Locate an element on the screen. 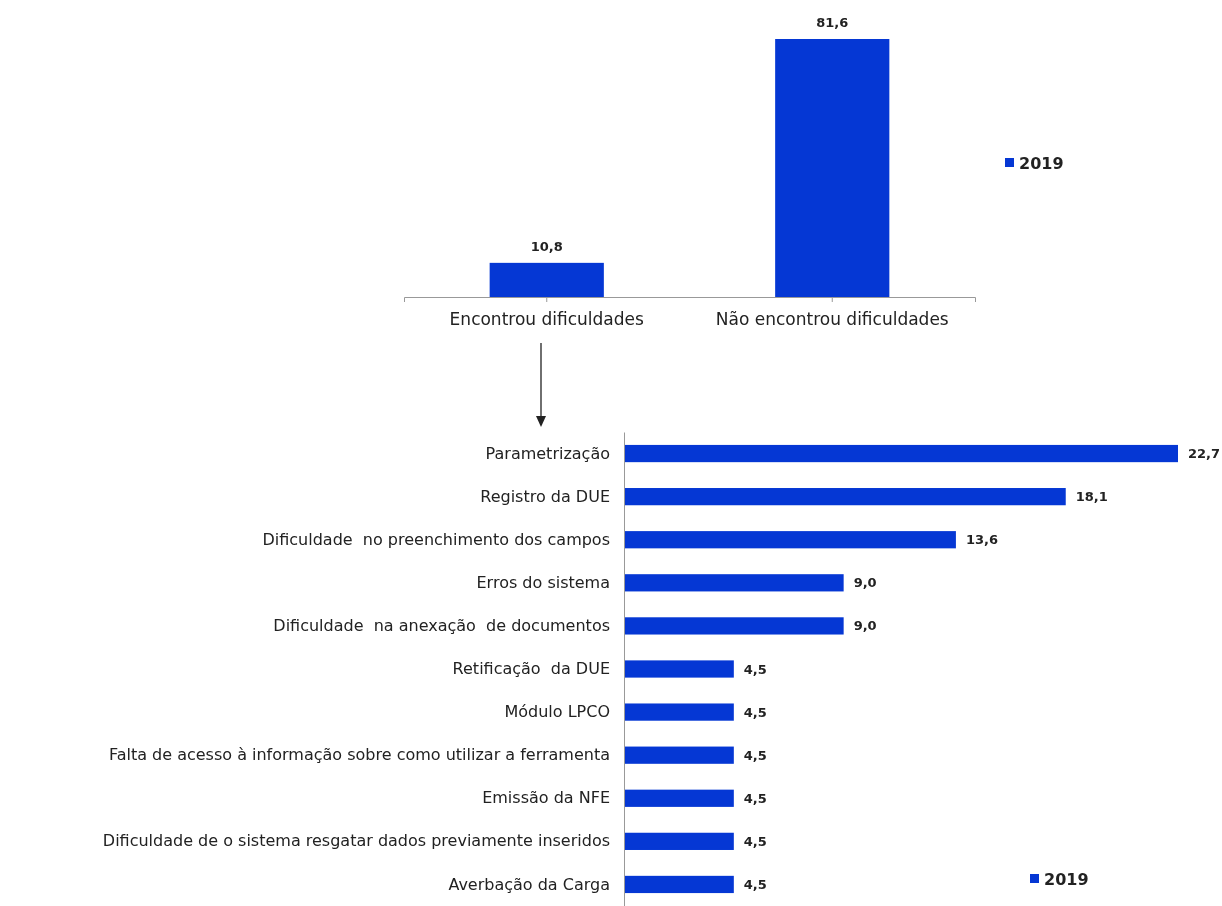 This screenshot has height=906, width=1222. y-tick-label: Retificação da DUE is located at coordinates (531, 669).